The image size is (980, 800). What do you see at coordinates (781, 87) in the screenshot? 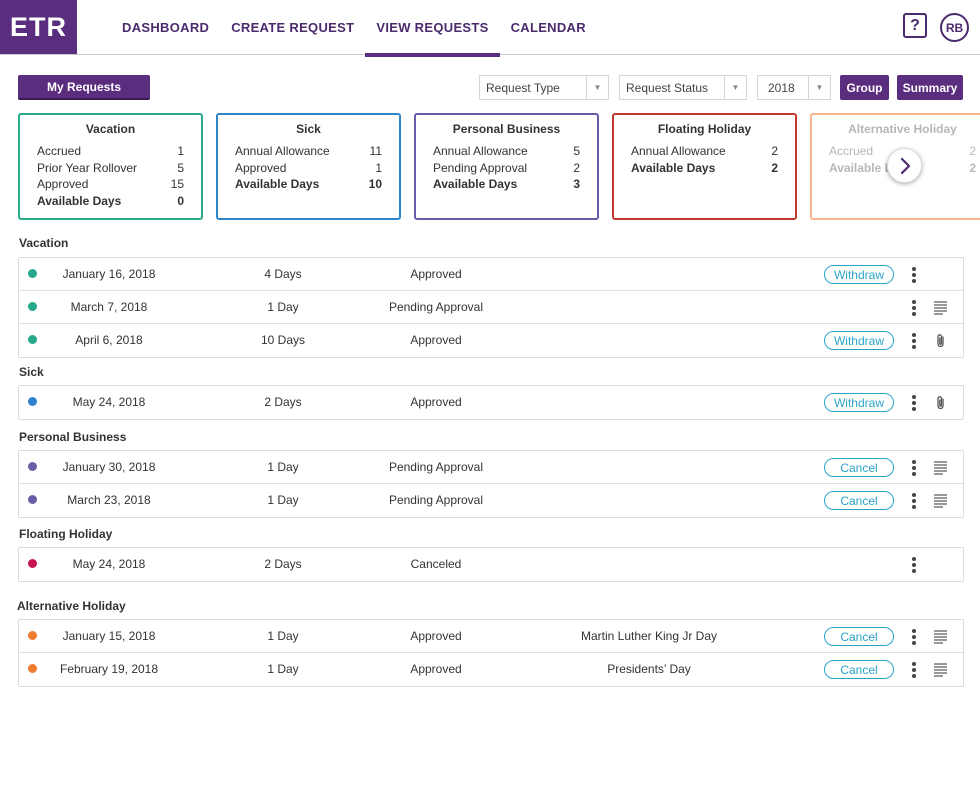
I see `year-value: 2018` at bounding box center [781, 87].